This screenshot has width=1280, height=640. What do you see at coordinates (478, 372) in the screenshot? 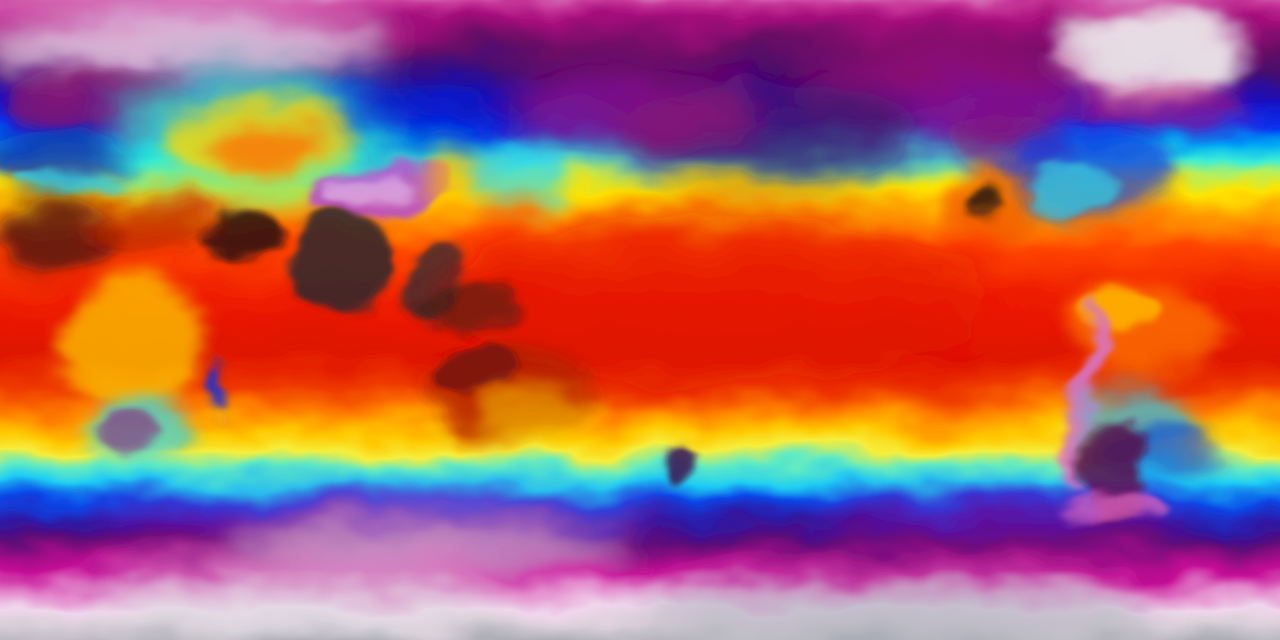
I see `map-feature-australia-dark-core` at bounding box center [478, 372].